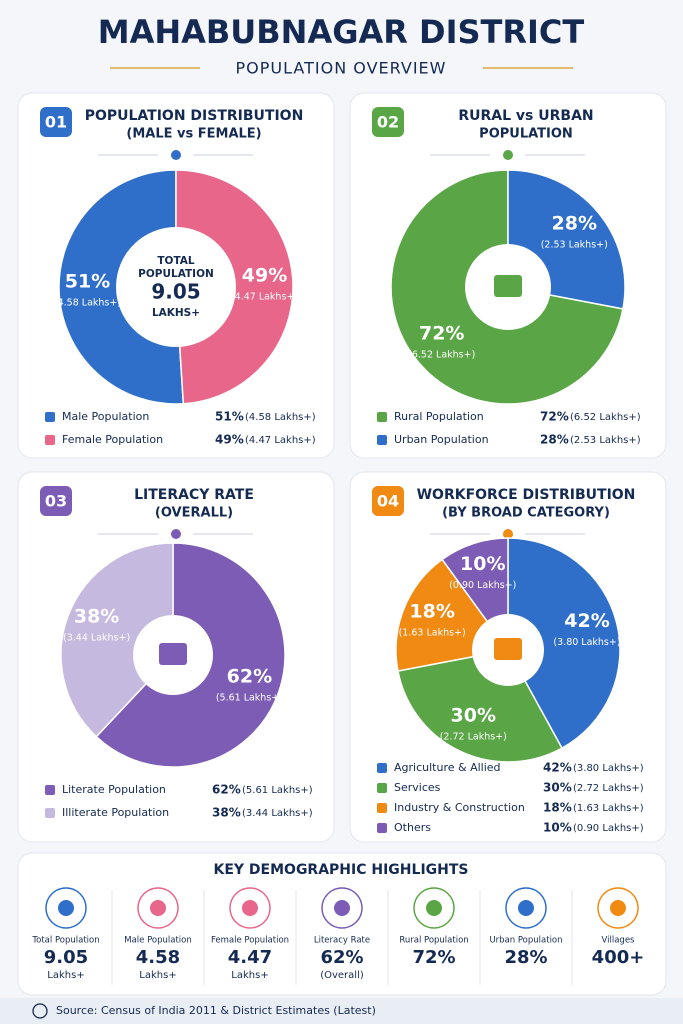  What do you see at coordinates (40, 1011) in the screenshot?
I see `info-icon` at bounding box center [40, 1011].